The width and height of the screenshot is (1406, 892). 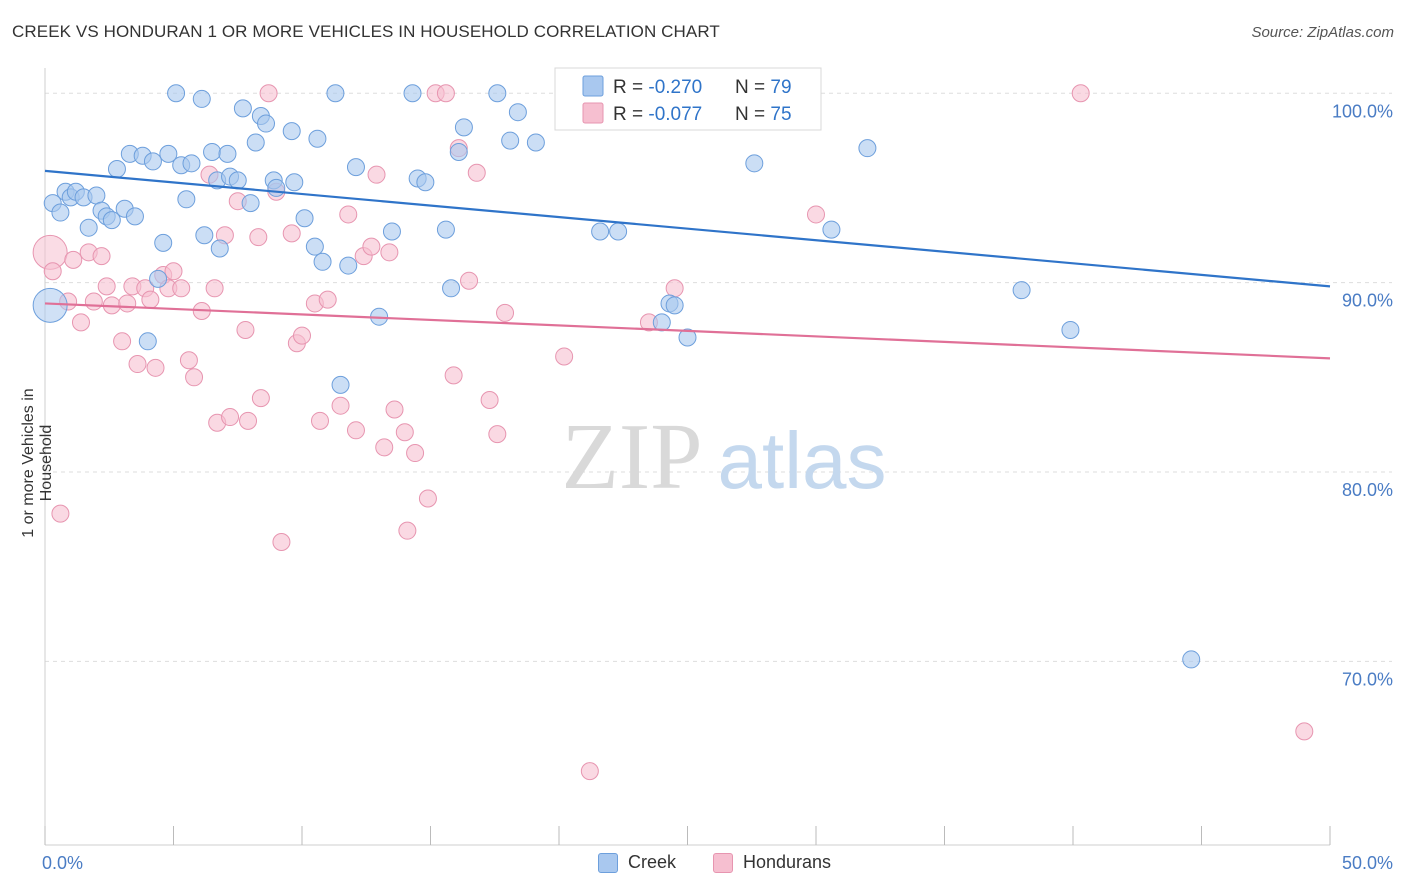 What do you see at coordinates (1367, 490) in the screenshot?
I see `y-tick-label: 80.0%` at bounding box center [1367, 490].